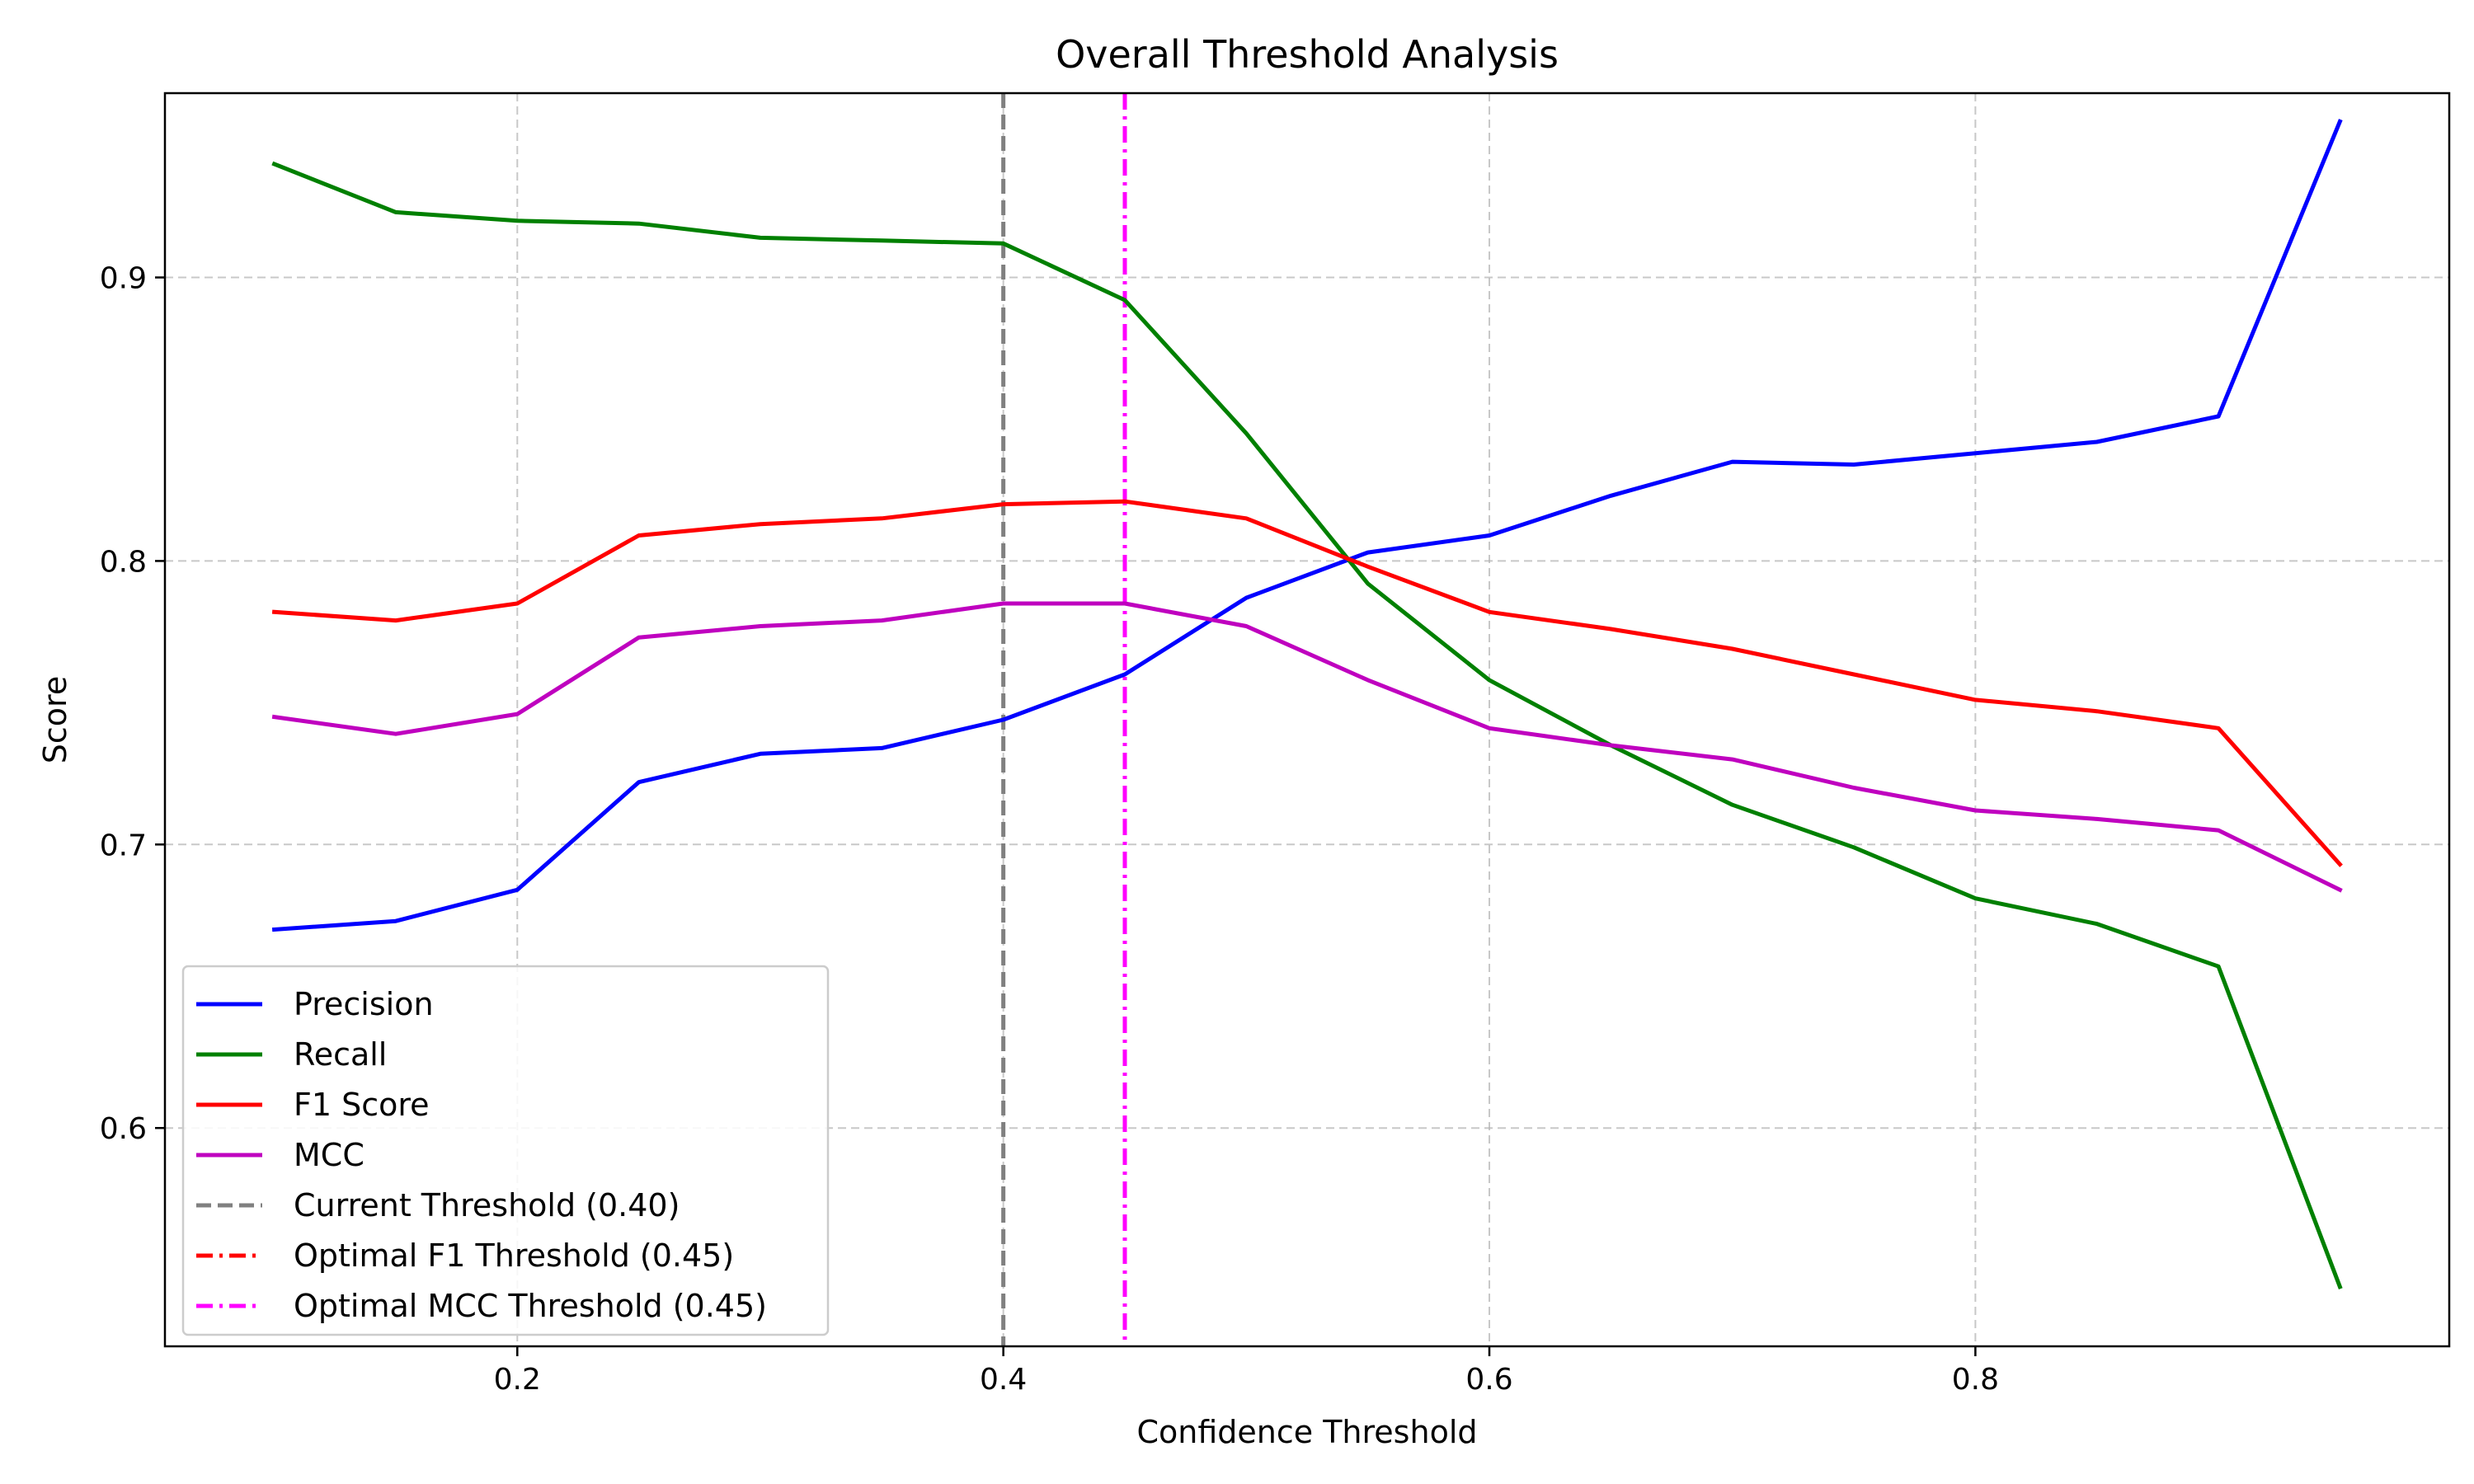 This screenshot has width=2474, height=1484. I want to click on legend-label: F1 Score, so click(362, 1105).